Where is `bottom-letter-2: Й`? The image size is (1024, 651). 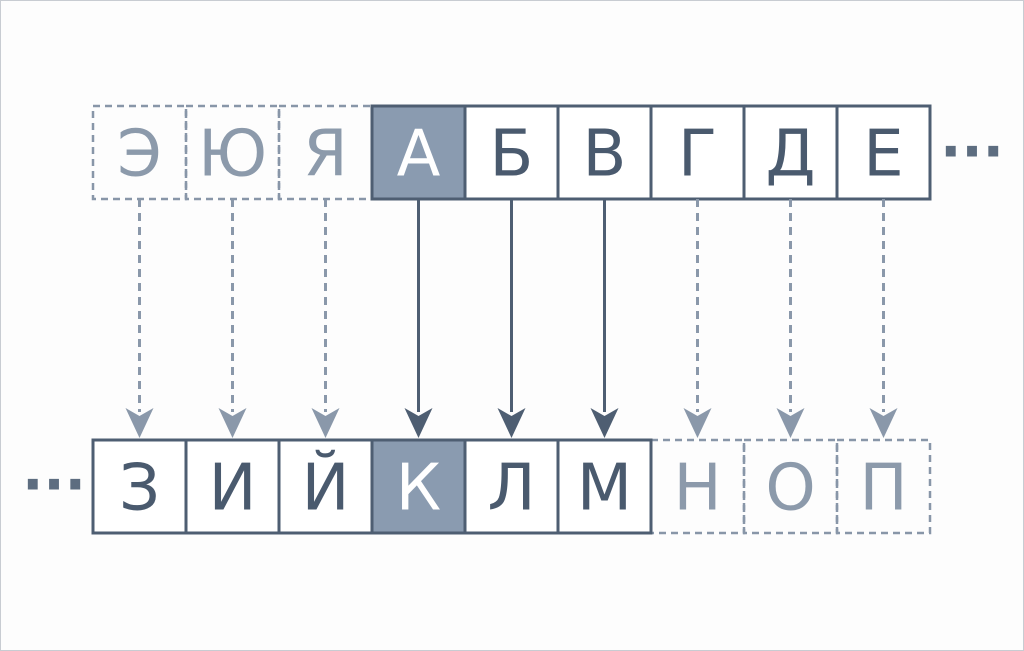
bottom-letter-2: Й is located at coordinates (326, 488).